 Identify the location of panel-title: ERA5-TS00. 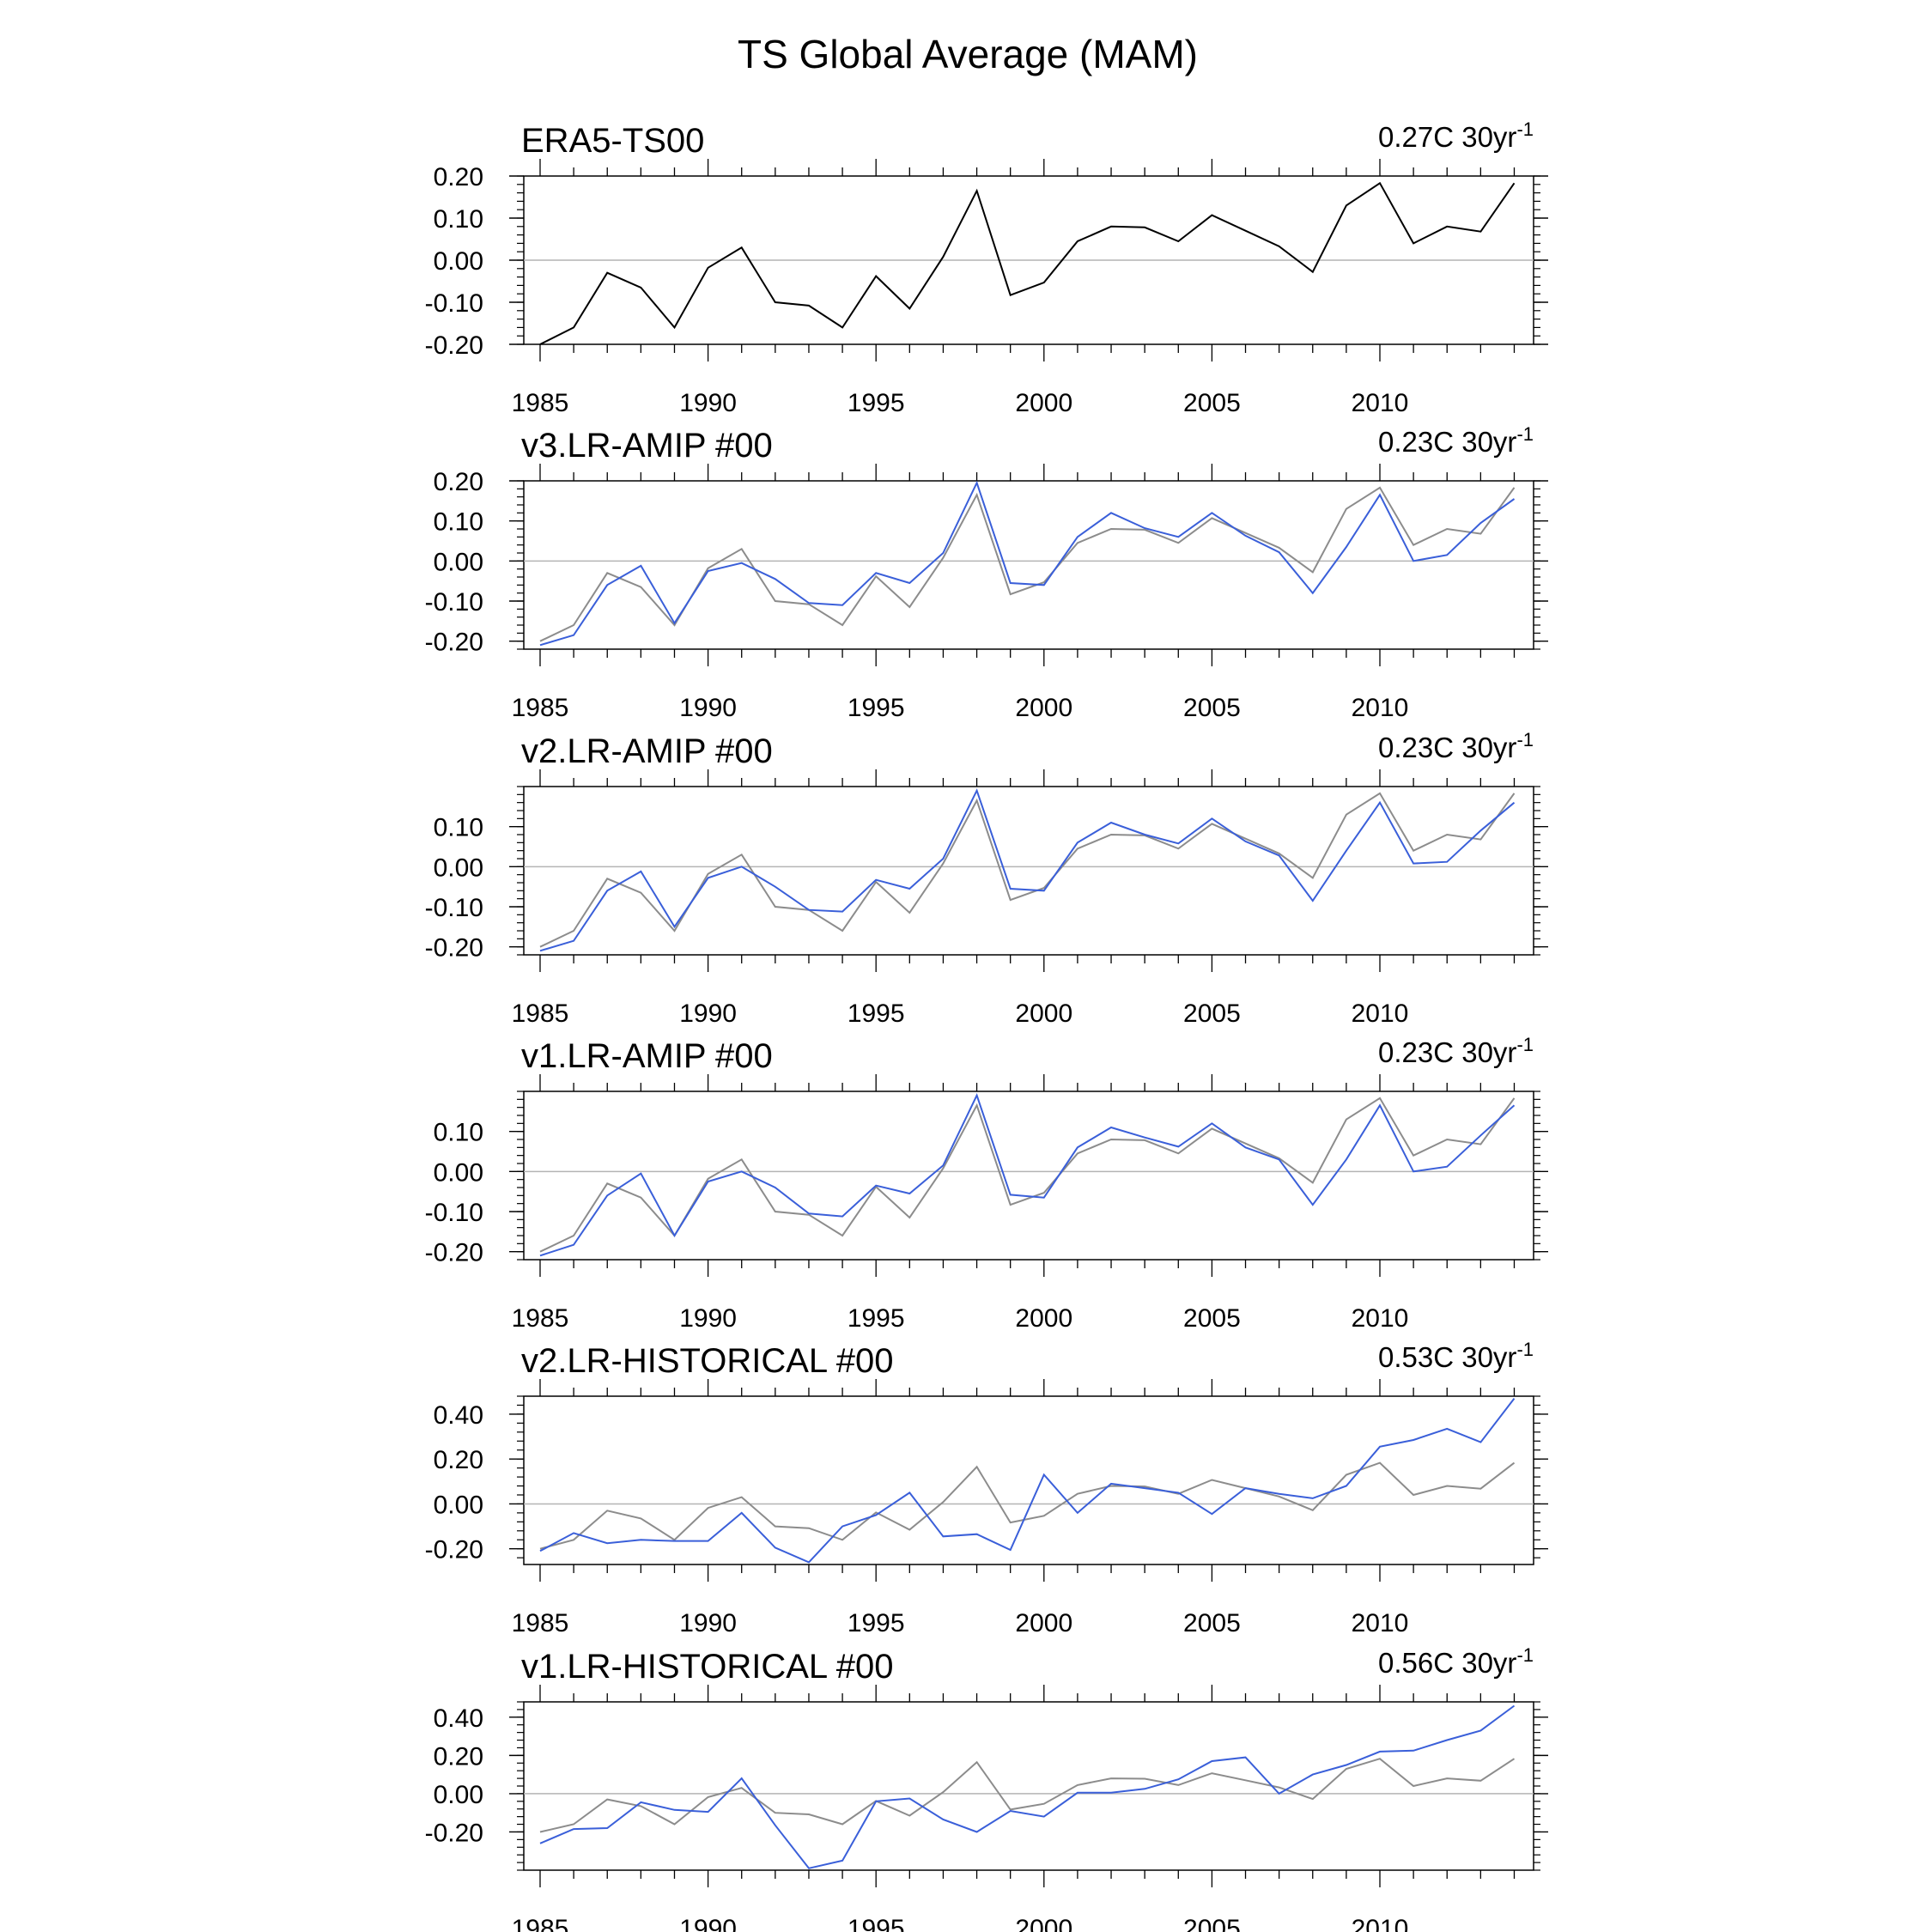
(612, 141).